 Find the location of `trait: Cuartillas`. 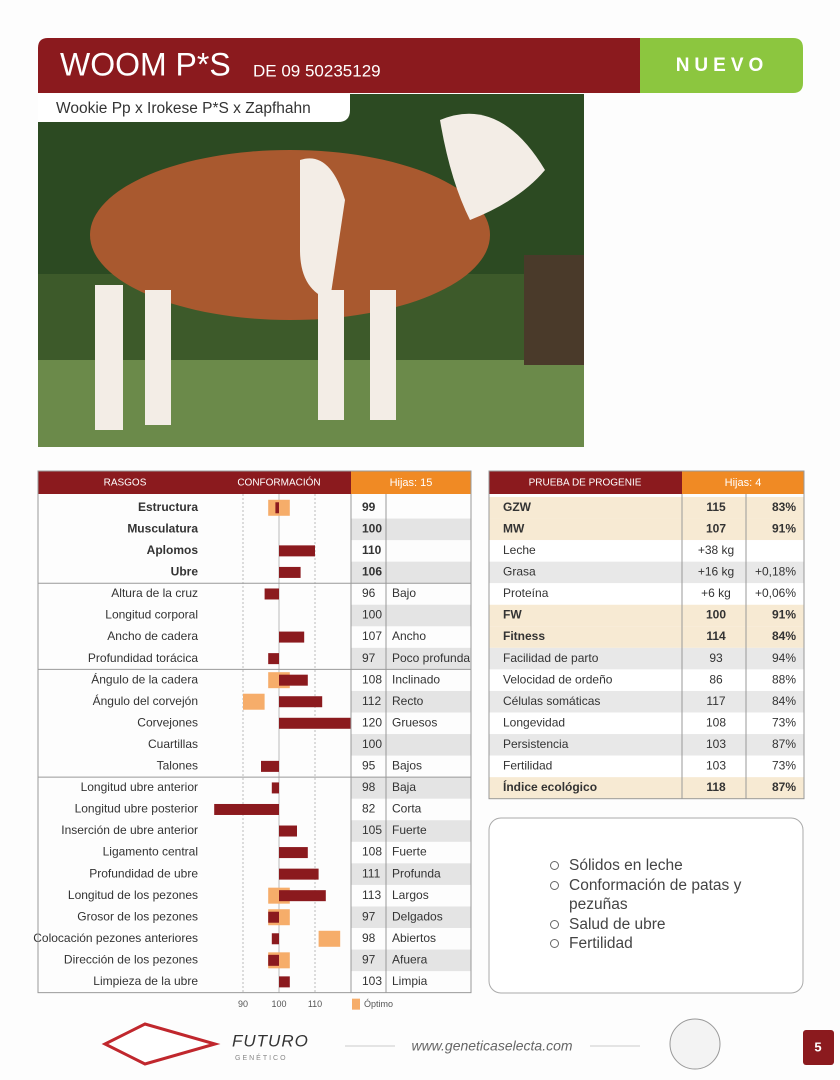

trait: Cuartillas is located at coordinates (173, 744).